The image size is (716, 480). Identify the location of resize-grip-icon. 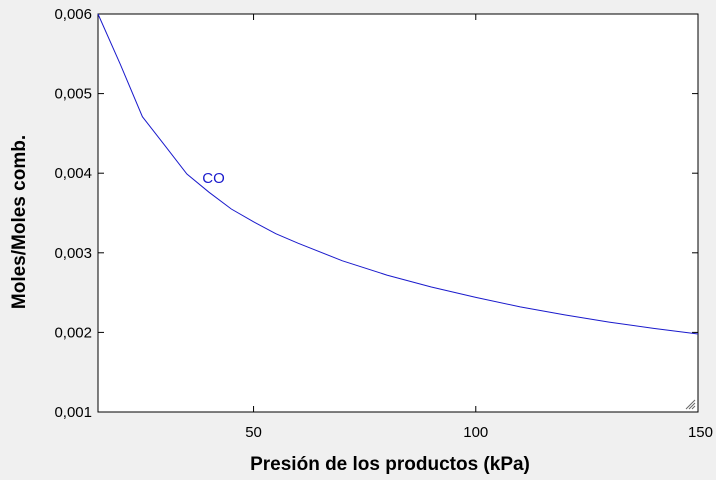
(690, 404).